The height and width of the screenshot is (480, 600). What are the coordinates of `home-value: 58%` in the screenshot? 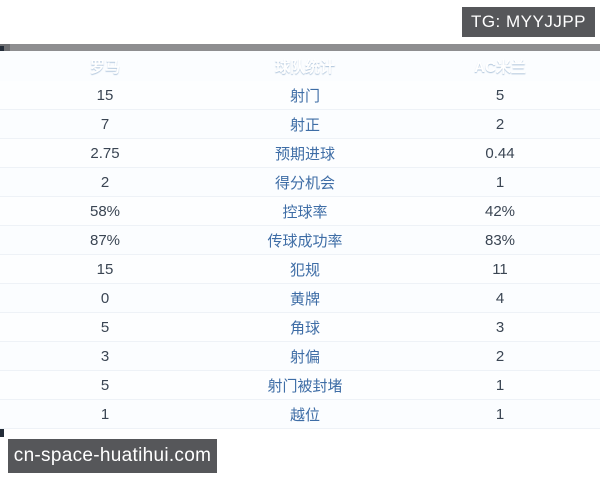 It's located at (105, 211).